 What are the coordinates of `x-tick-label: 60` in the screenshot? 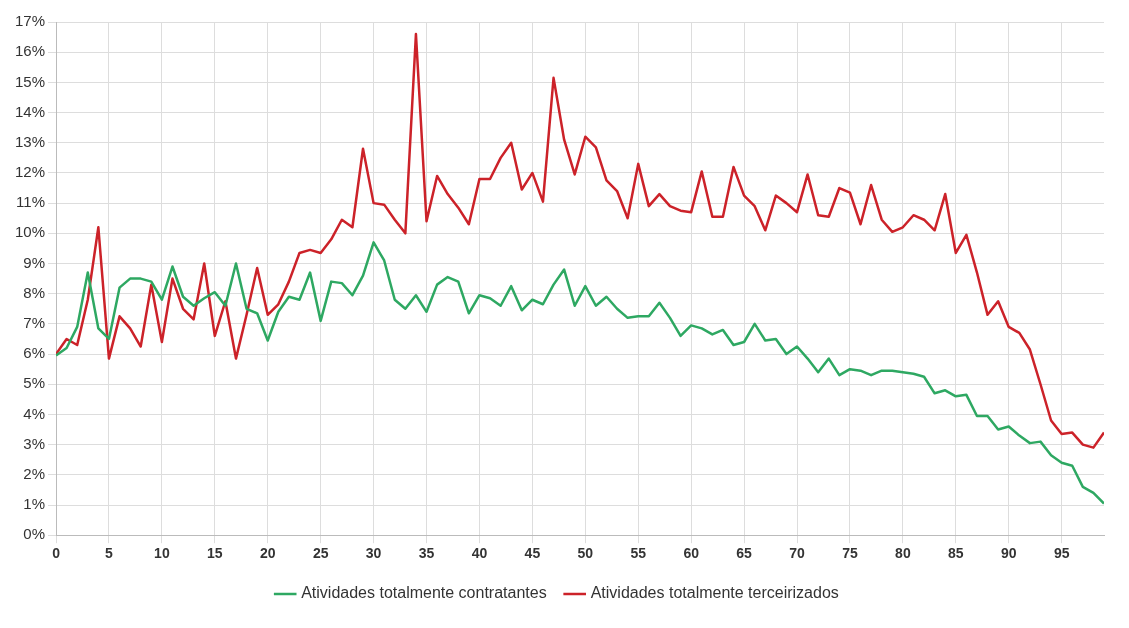 It's located at (691, 553).